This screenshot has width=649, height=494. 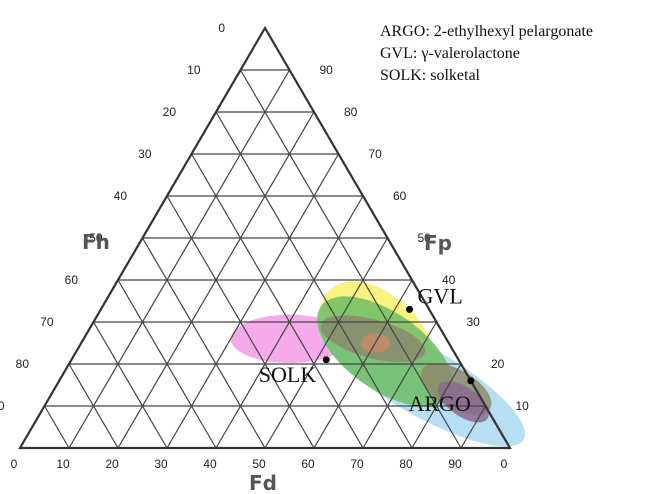 What do you see at coordinates (263, 482) in the screenshot?
I see `axis-label-fd: Fd` at bounding box center [263, 482].